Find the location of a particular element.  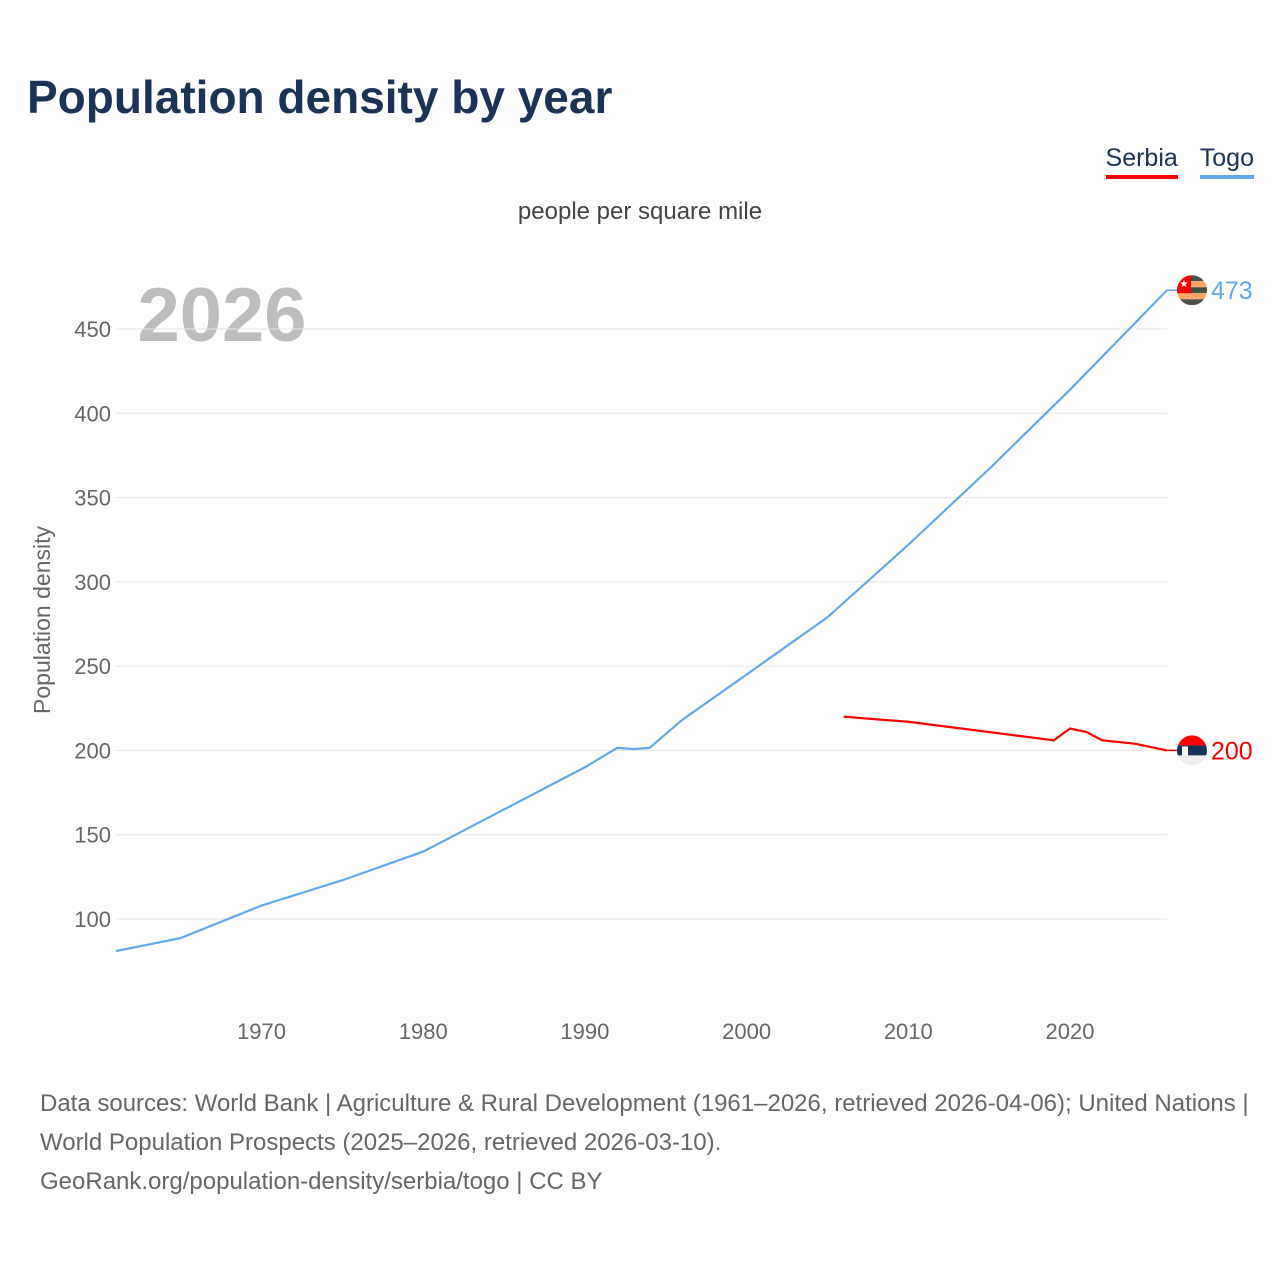

togo-flag-icon: ★ is located at coordinates (1192, 290).